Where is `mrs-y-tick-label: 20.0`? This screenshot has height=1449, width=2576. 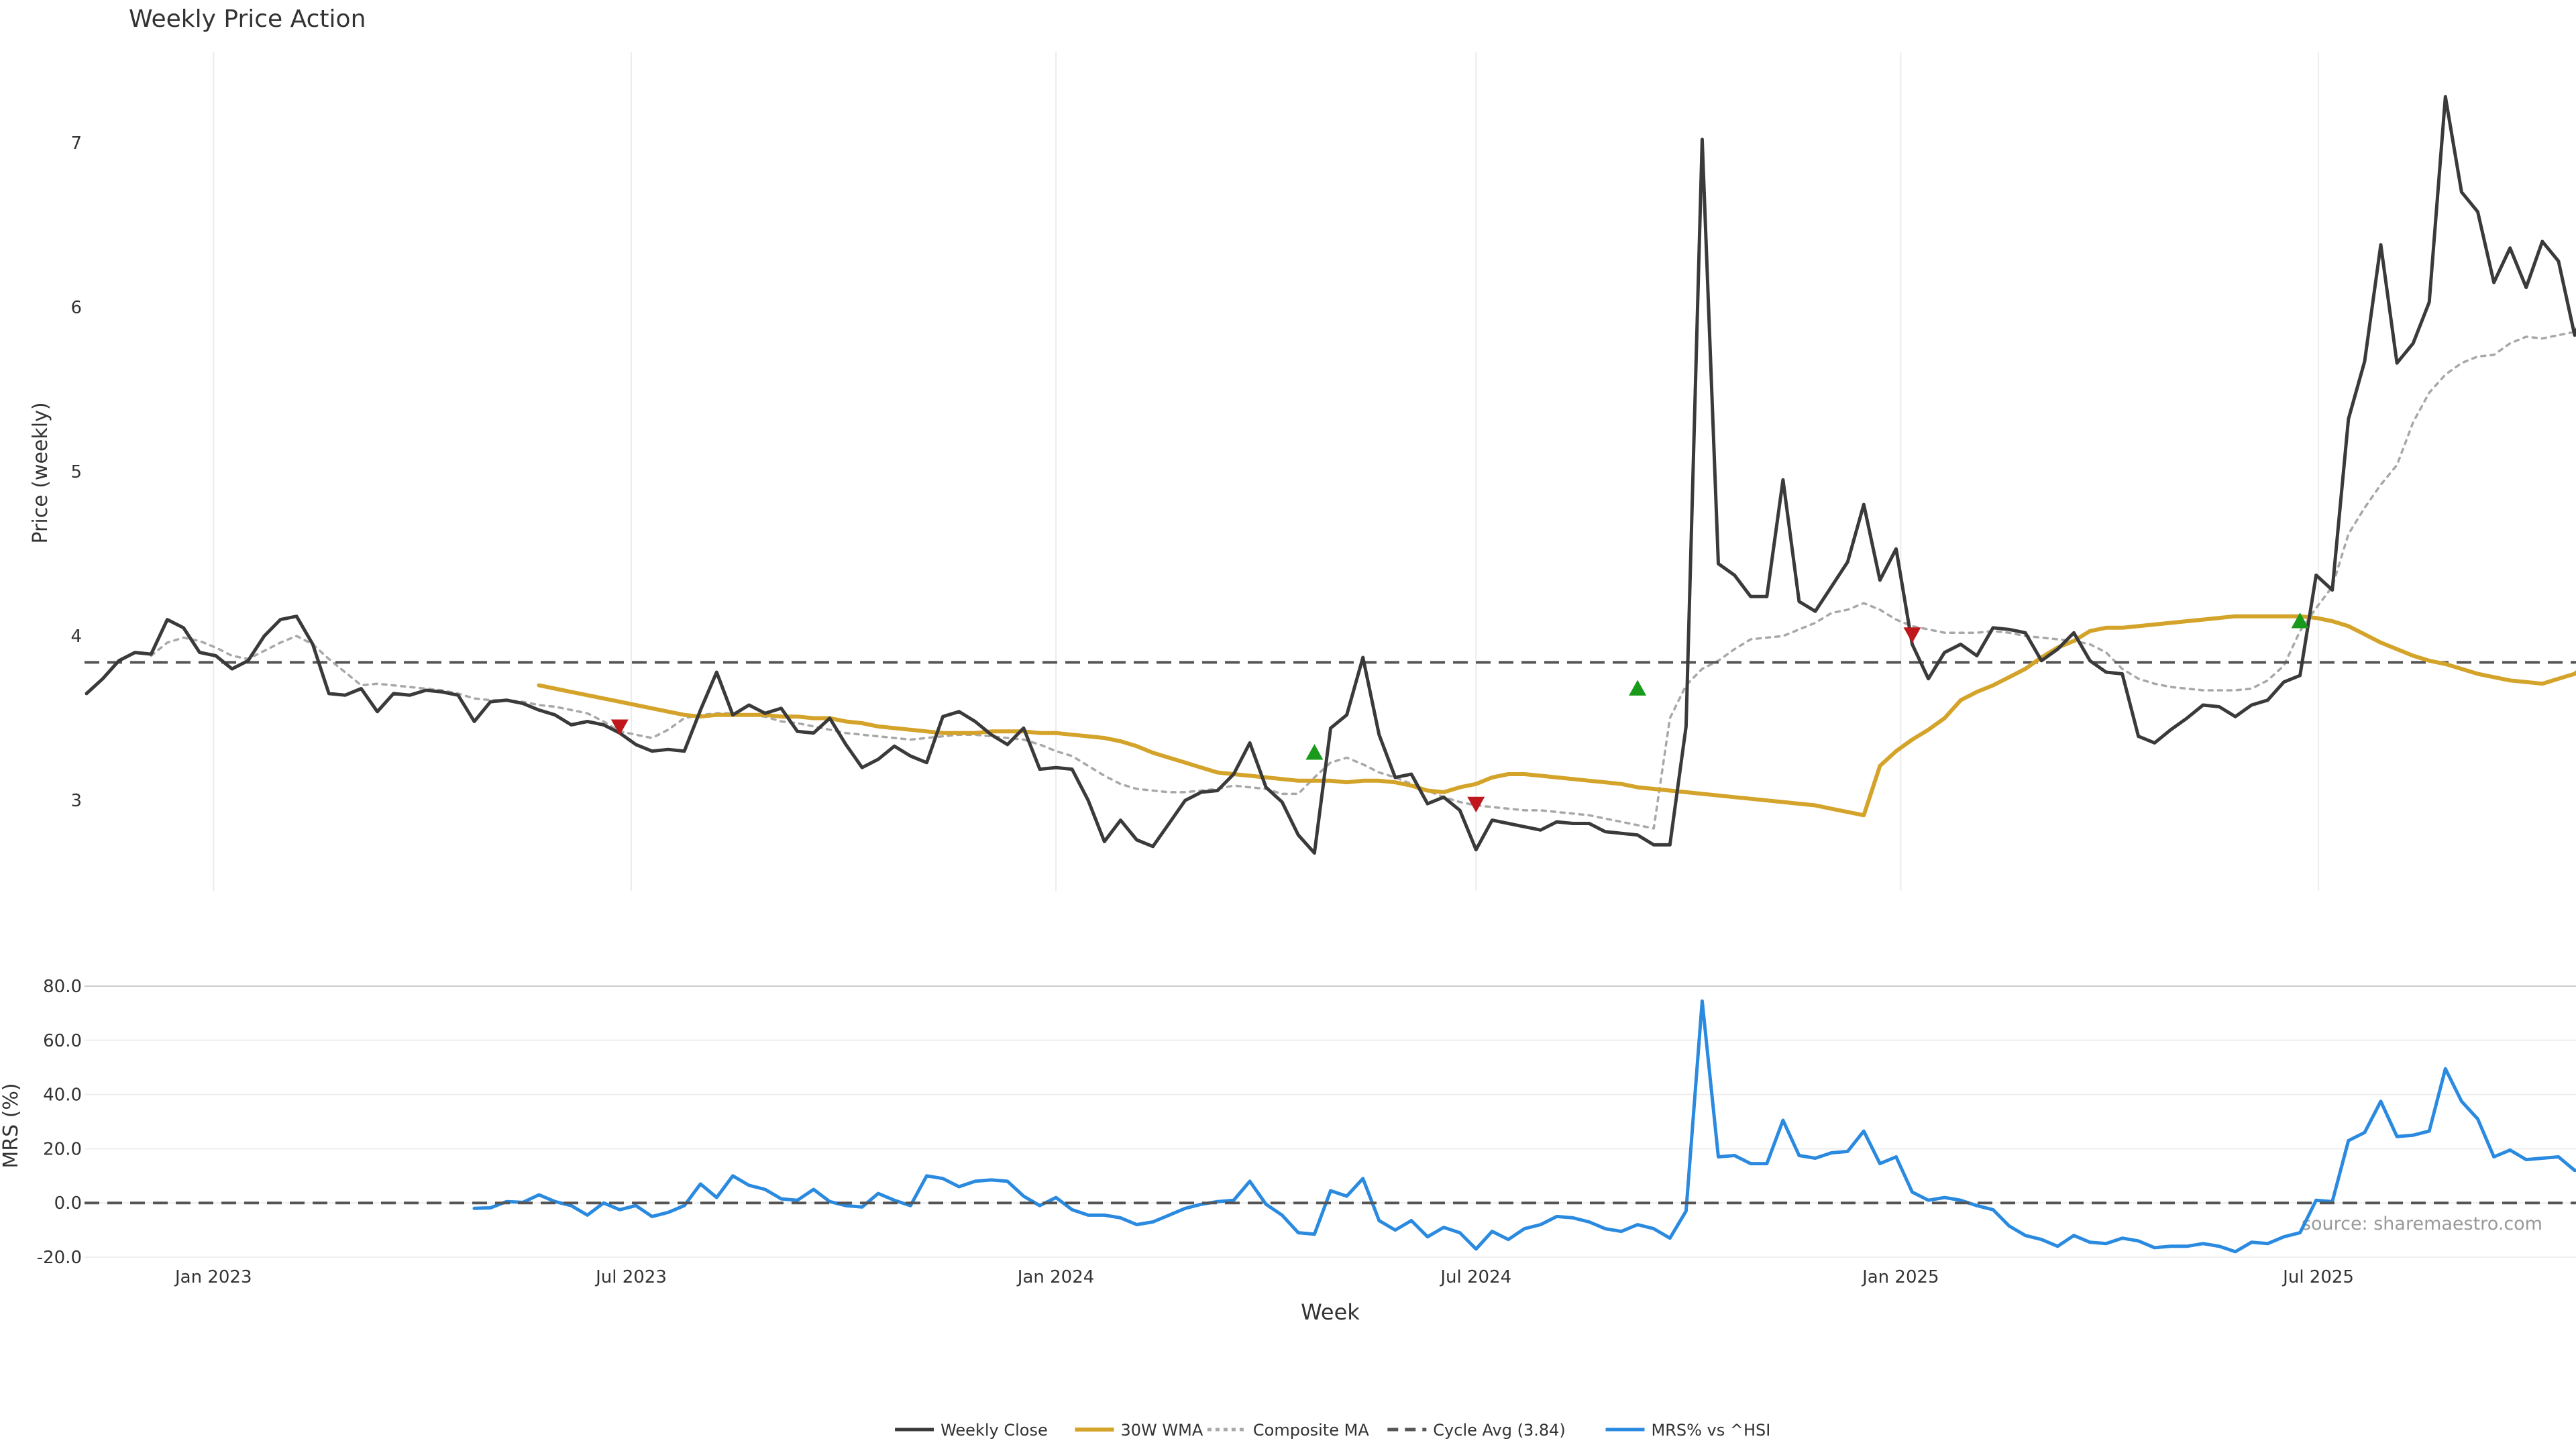
mrs-y-tick-label: 20.0 is located at coordinates (62, 1149).